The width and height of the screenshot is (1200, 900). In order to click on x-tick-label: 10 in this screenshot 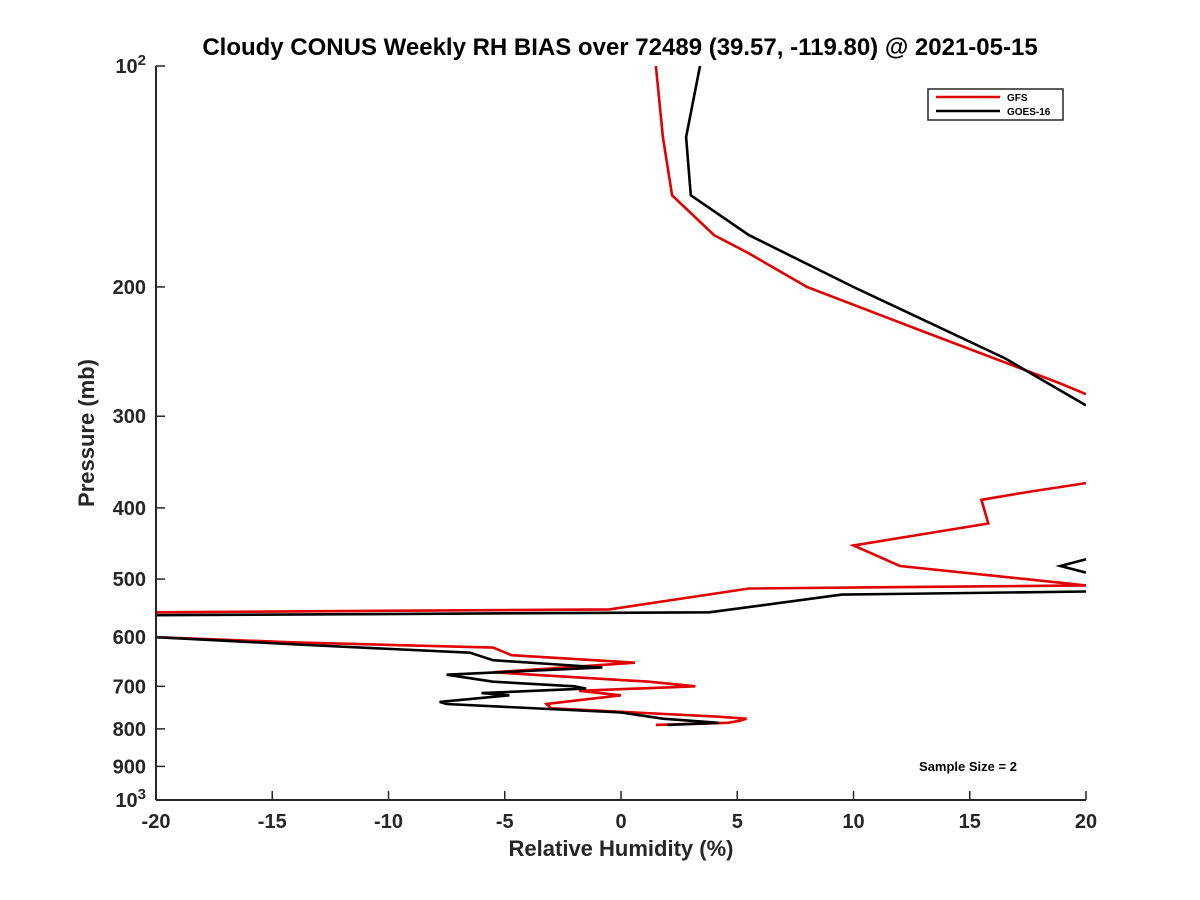, I will do `click(853, 822)`.